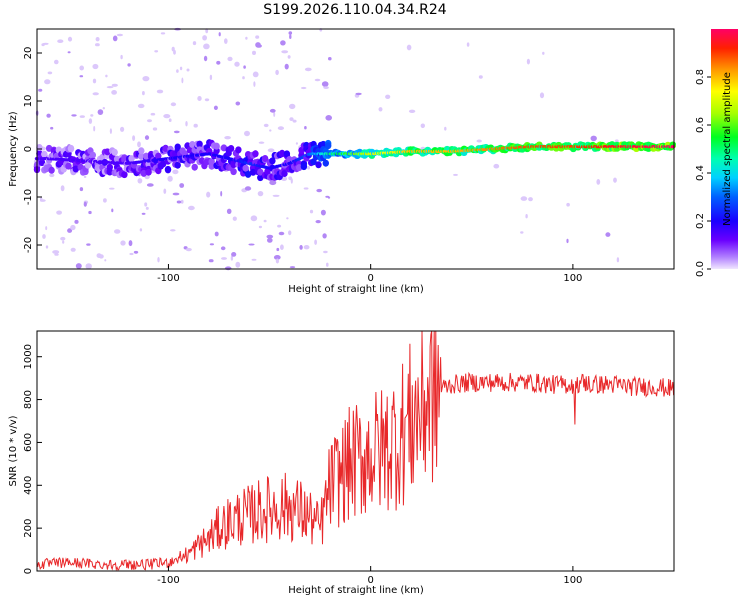  Describe the element at coordinates (700, 173) in the screenshot. I see `colorbar-tick-label: 0.4` at that location.